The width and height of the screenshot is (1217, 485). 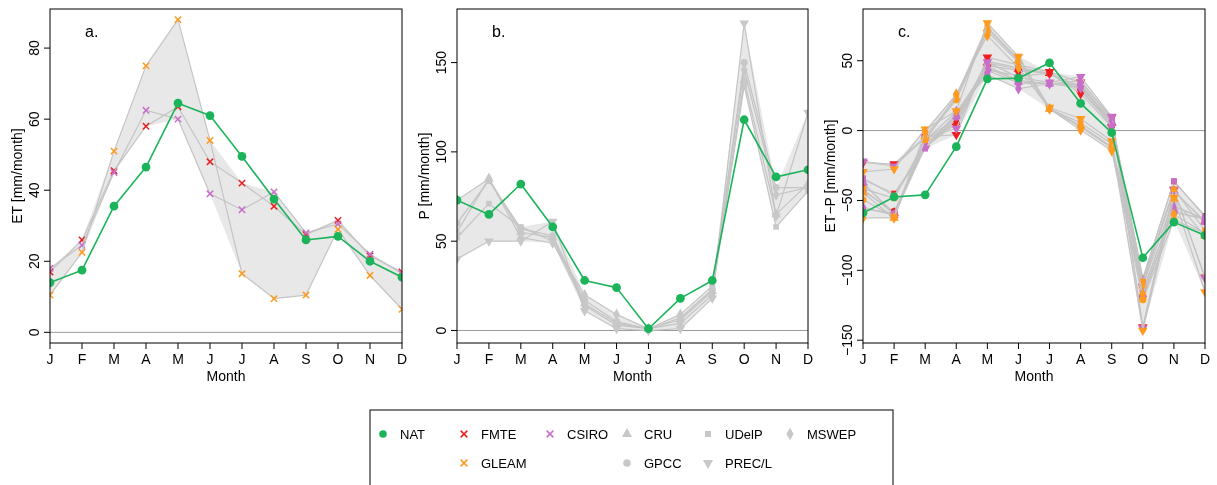 I want to click on legend-label: GLEAM, so click(x=504, y=463).